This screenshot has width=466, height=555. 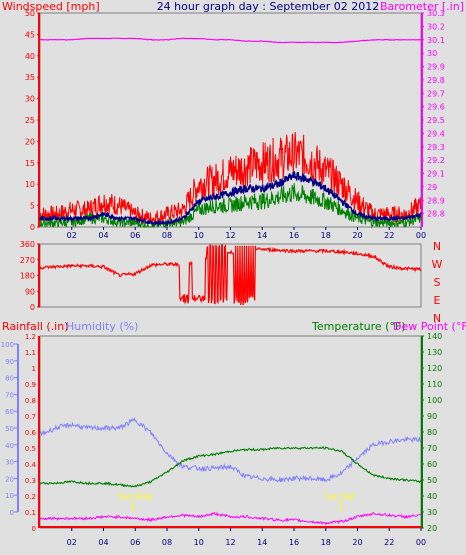 I want to click on direction-y-tick: 180, so click(x=27, y=276).